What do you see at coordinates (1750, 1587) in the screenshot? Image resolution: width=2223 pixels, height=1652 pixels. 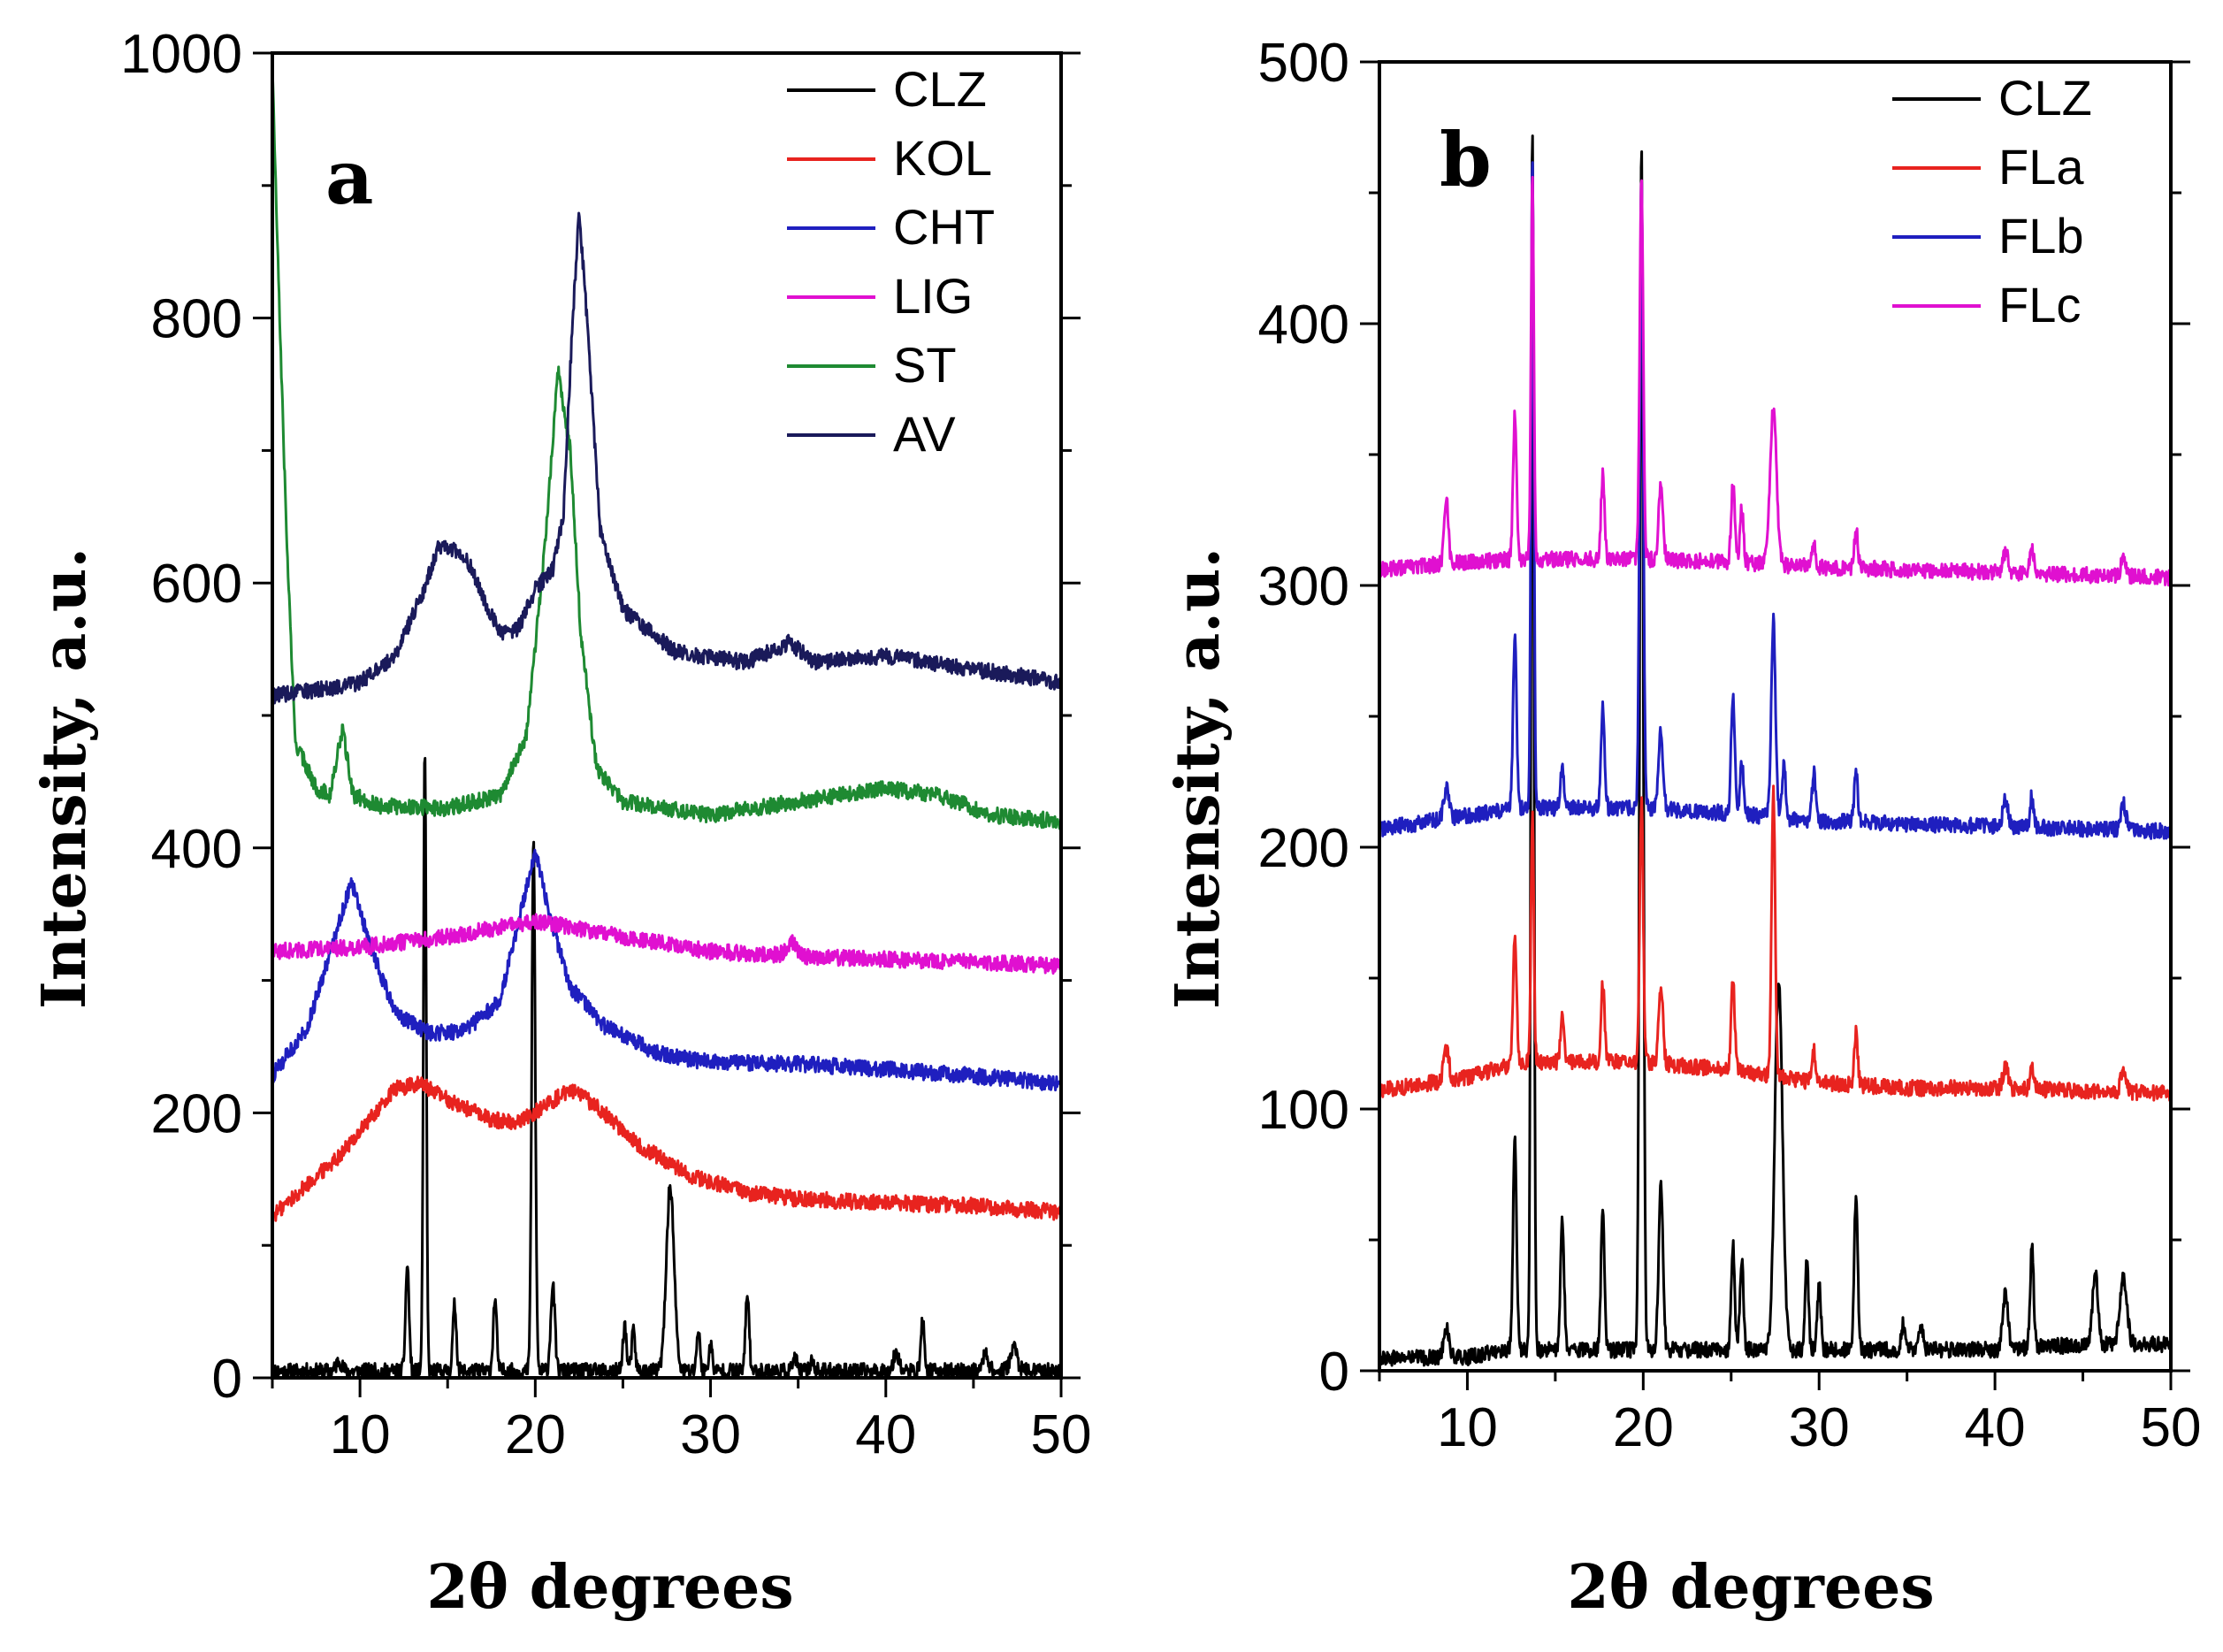 I see `panel-b-x-axis-title: 2θ degrees` at bounding box center [1750, 1587].